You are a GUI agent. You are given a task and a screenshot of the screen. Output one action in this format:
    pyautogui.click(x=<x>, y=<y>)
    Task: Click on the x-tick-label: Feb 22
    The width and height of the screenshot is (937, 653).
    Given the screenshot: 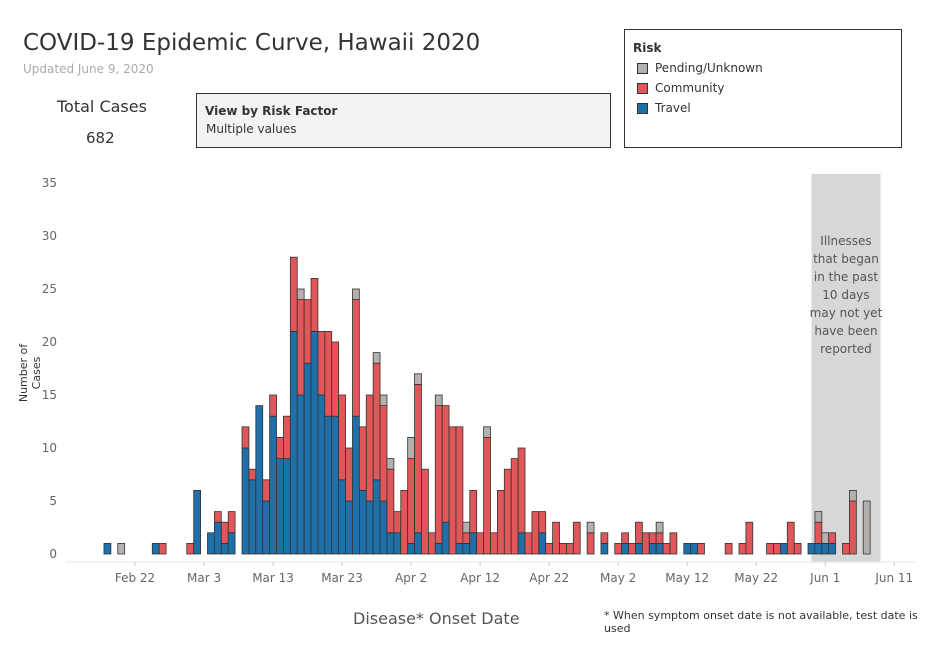 What is the action you would take?
    pyautogui.click(x=135, y=578)
    